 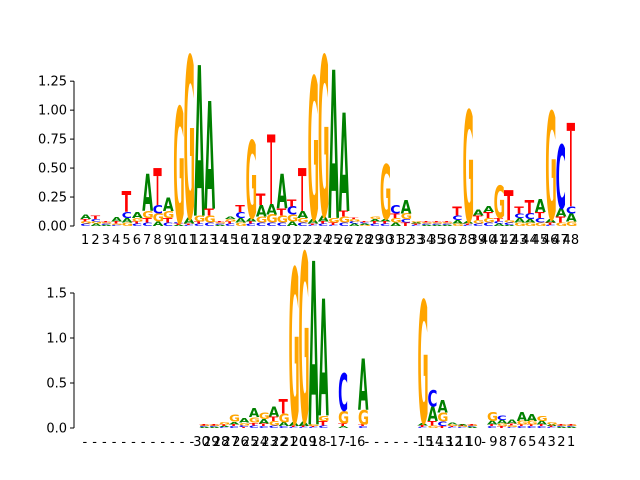 I want to click on x-tick-label: 24, so click(x=323, y=240).